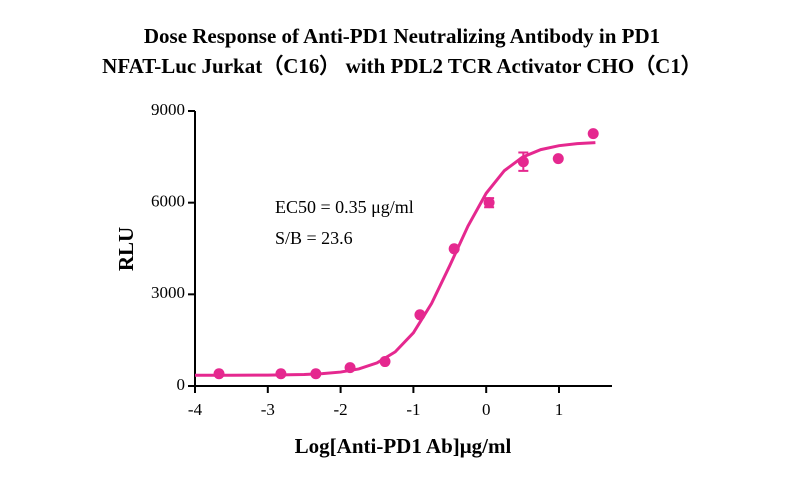  Describe the element at coordinates (413, 409) in the screenshot. I see `x-tick-label: -1` at that location.